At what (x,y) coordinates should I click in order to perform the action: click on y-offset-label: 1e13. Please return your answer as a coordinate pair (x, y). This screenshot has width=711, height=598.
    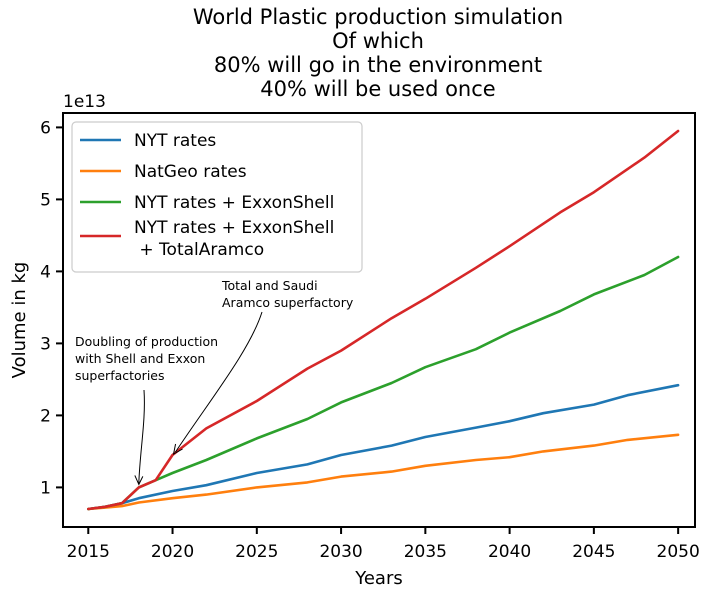
    Looking at the image, I should click on (84, 102).